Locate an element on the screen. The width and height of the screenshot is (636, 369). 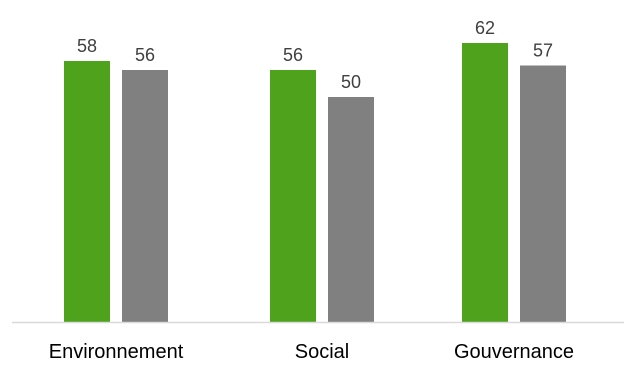
category-label-environnement: Environnement is located at coordinates (116, 352).